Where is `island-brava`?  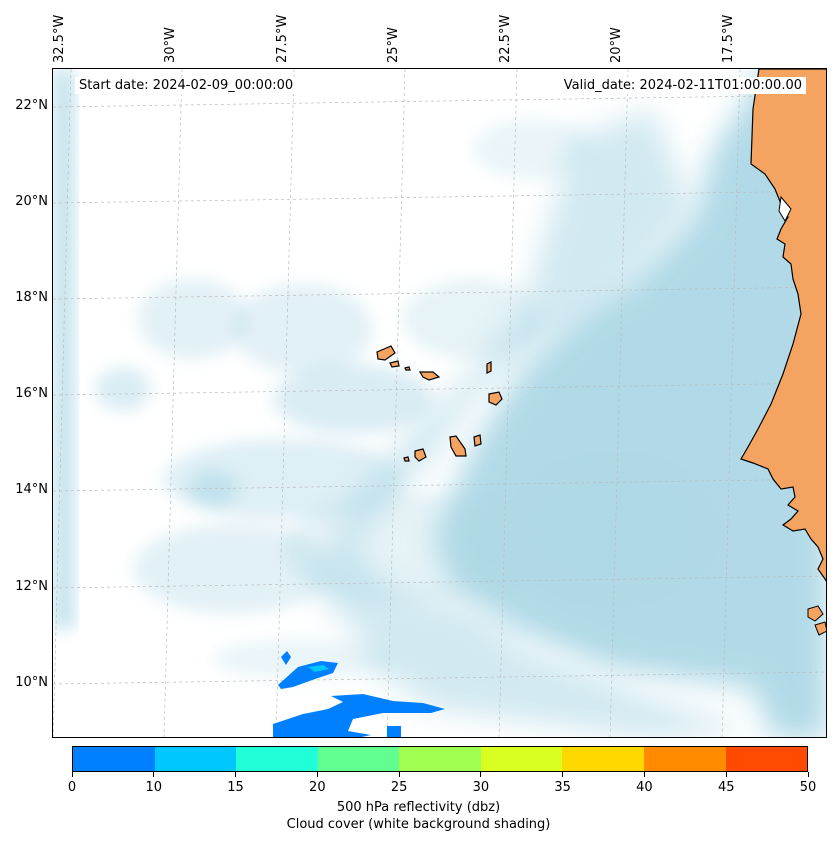
island-brava is located at coordinates (406, 459).